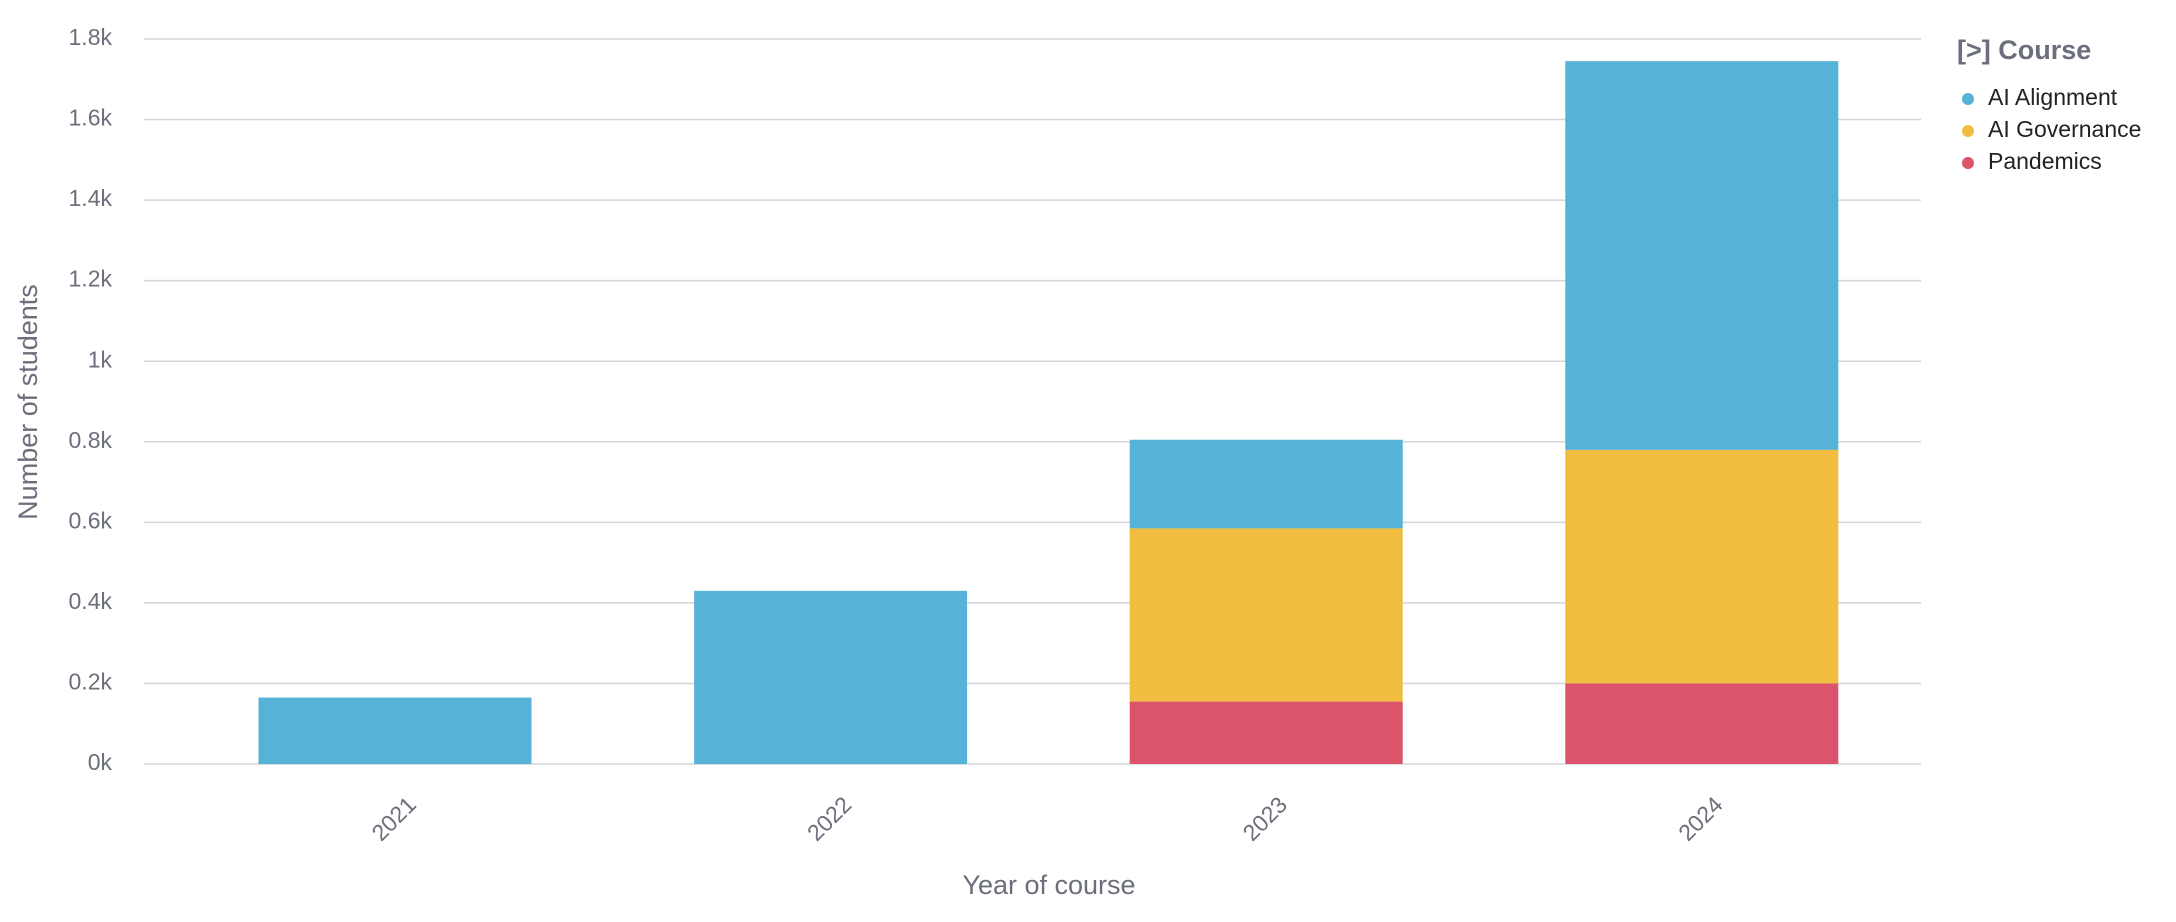  I want to click on x-tick-label: 2023, so click(1265, 818).